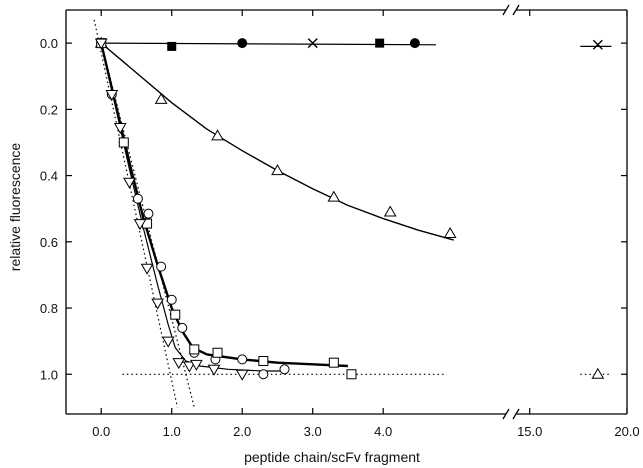  I want to click on x-tick-label: 20.0, so click(626, 431).